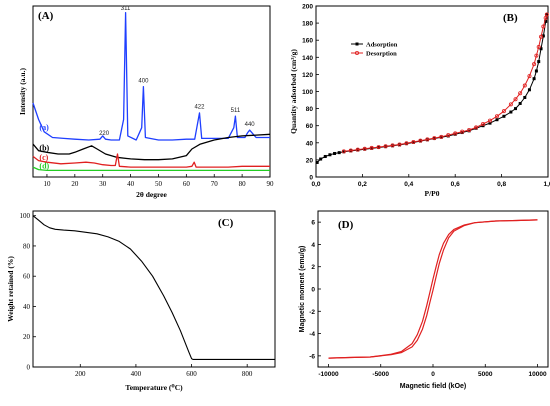  What do you see at coordinates (44, 165) in the screenshot?
I see `series-label-a-3: (d)` at bounding box center [44, 165].